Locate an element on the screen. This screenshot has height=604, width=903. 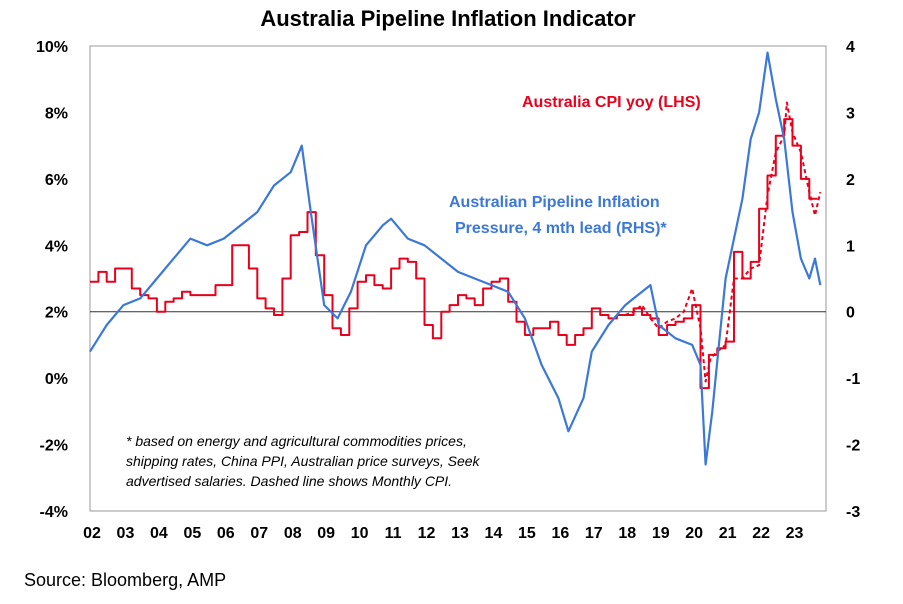
left-tick-label: -4% is located at coordinates (54, 512).